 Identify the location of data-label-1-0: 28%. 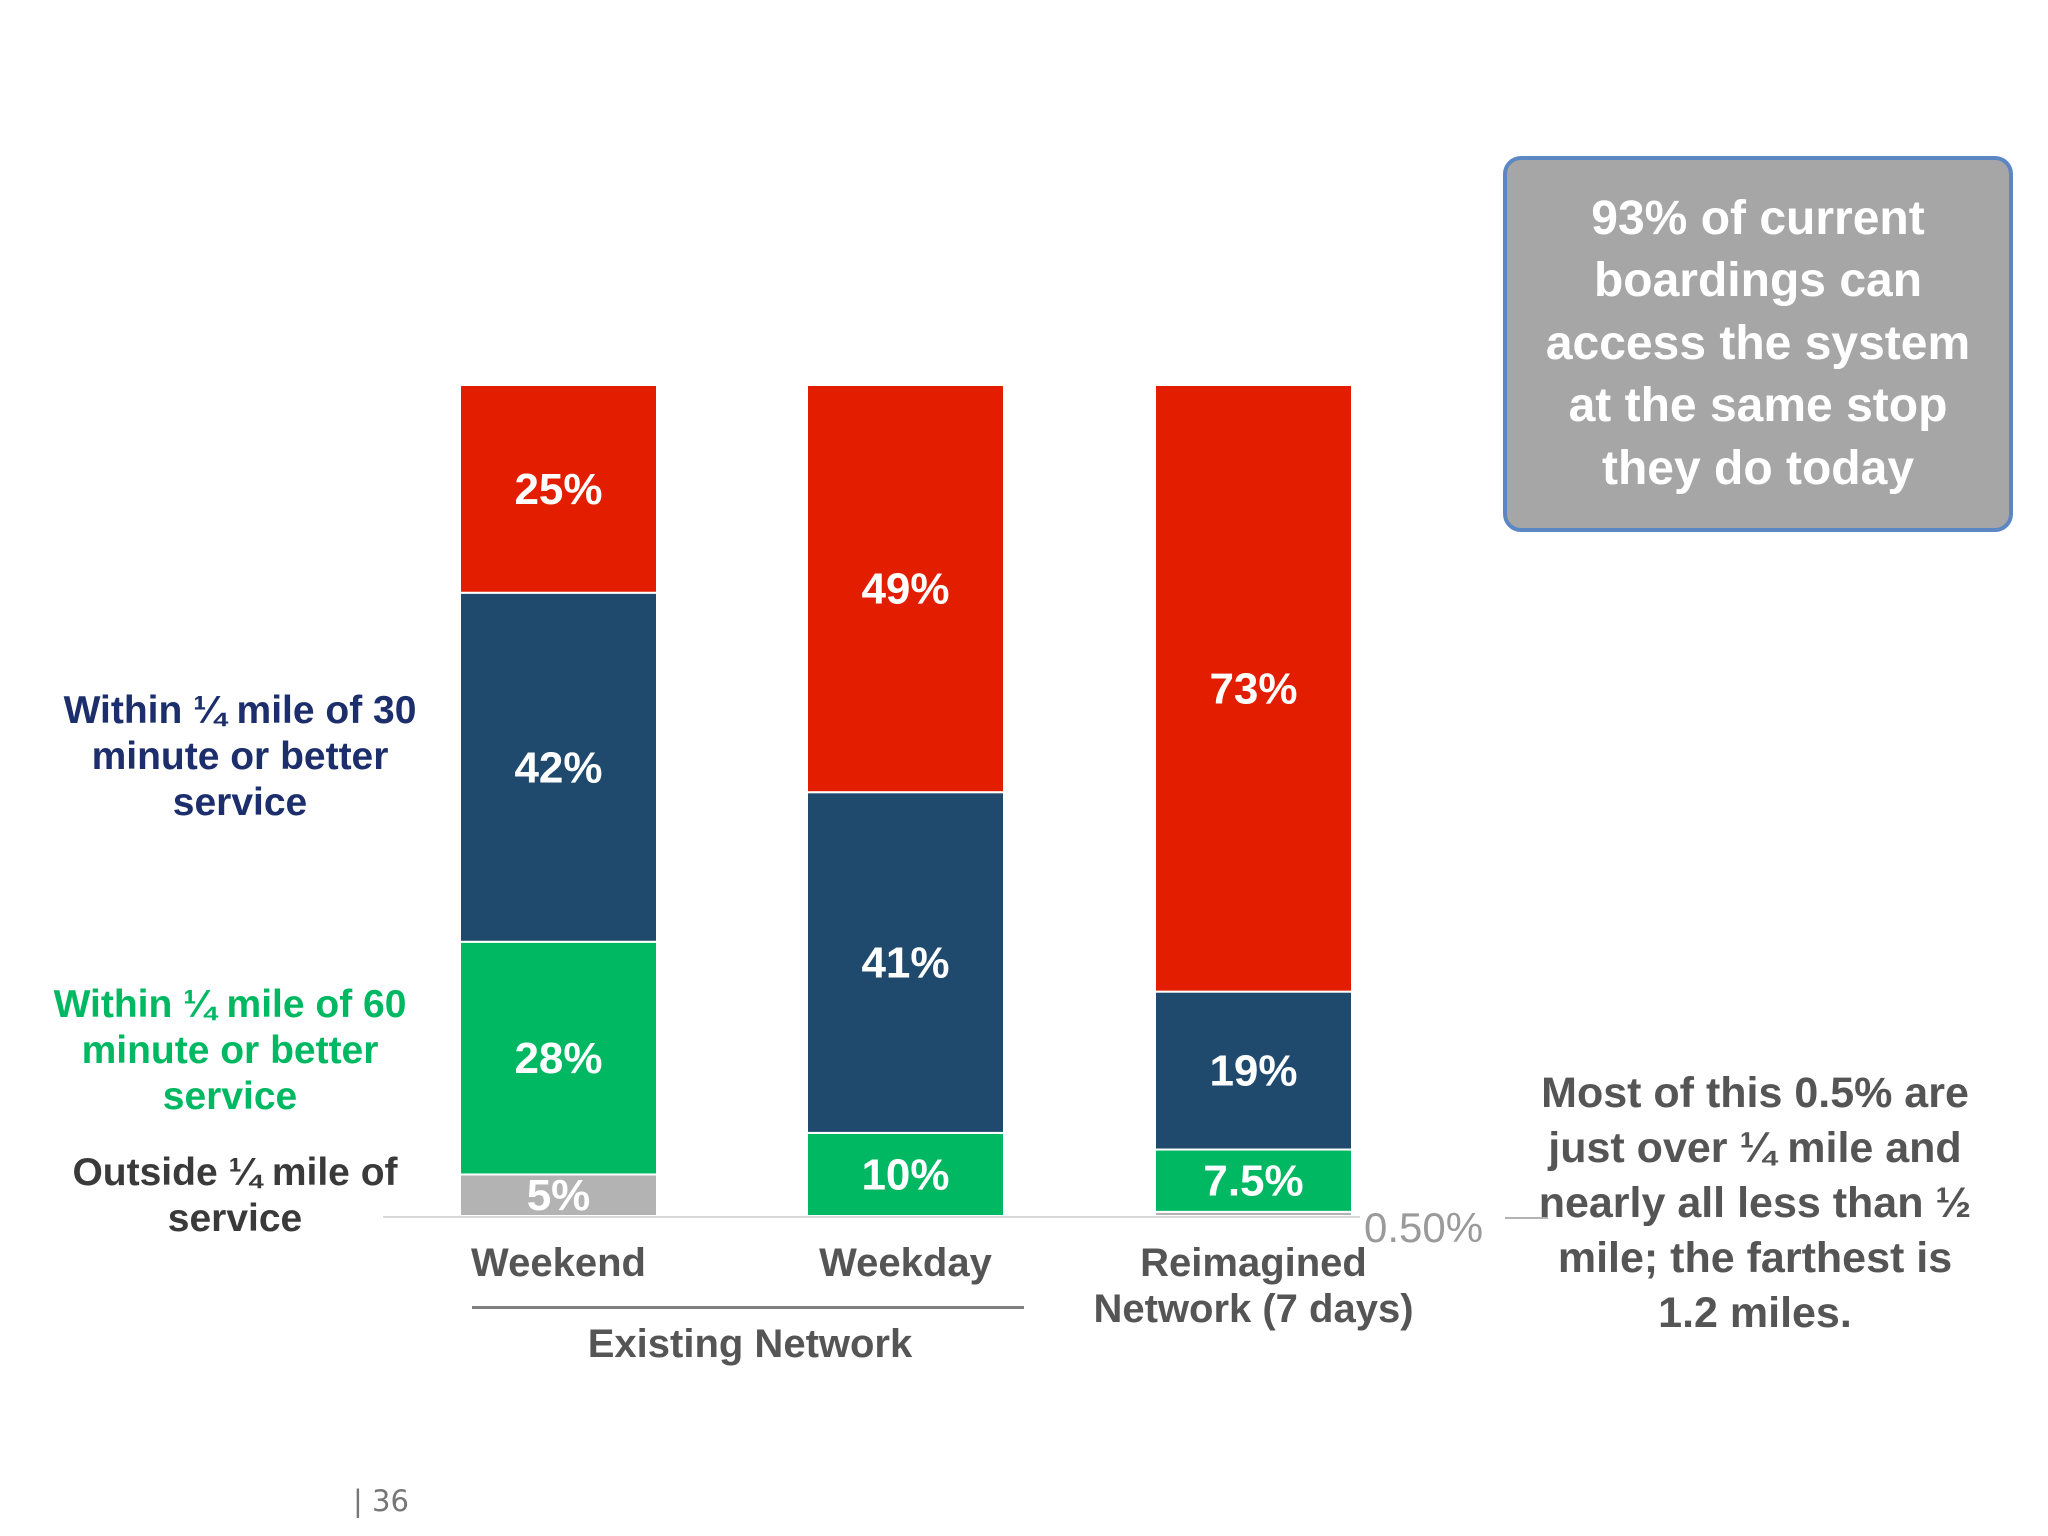
(558, 1058).